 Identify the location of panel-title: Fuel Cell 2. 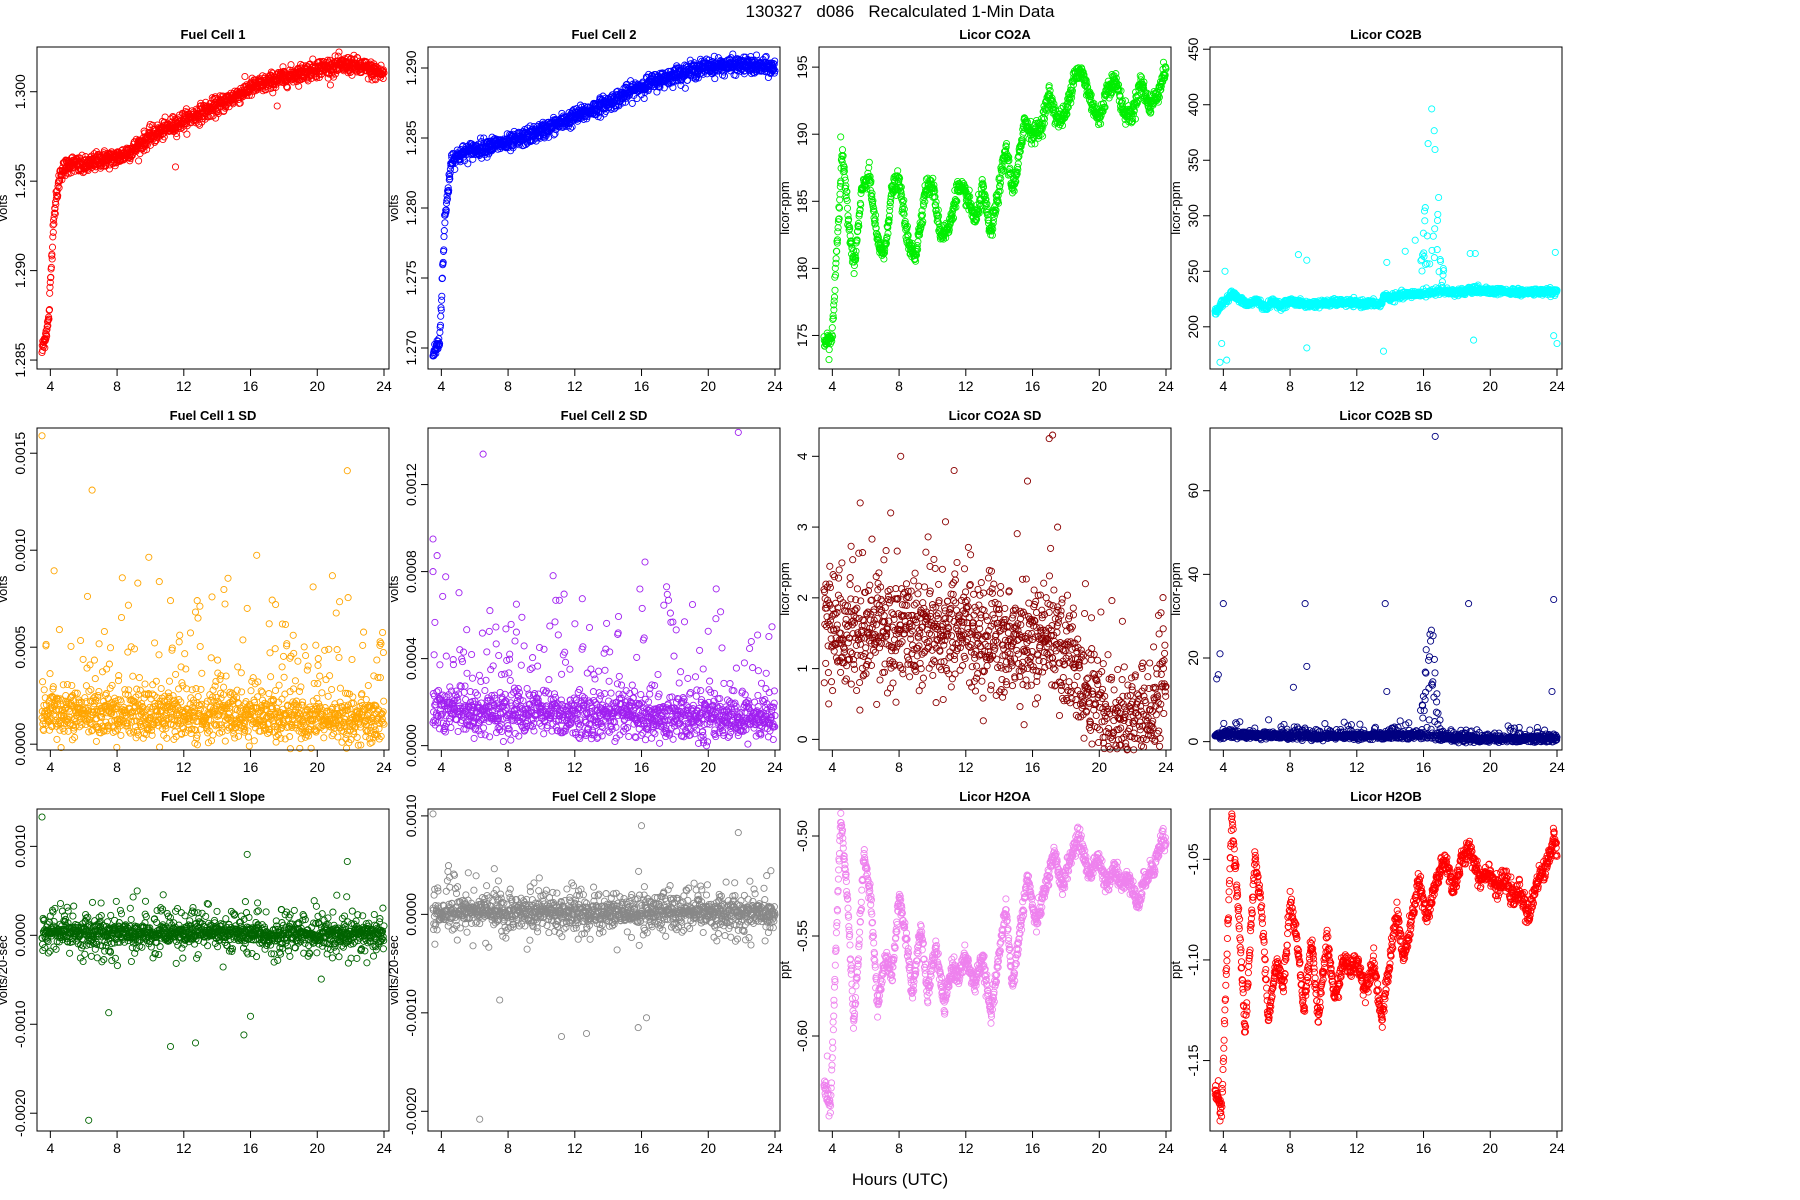
(603, 34).